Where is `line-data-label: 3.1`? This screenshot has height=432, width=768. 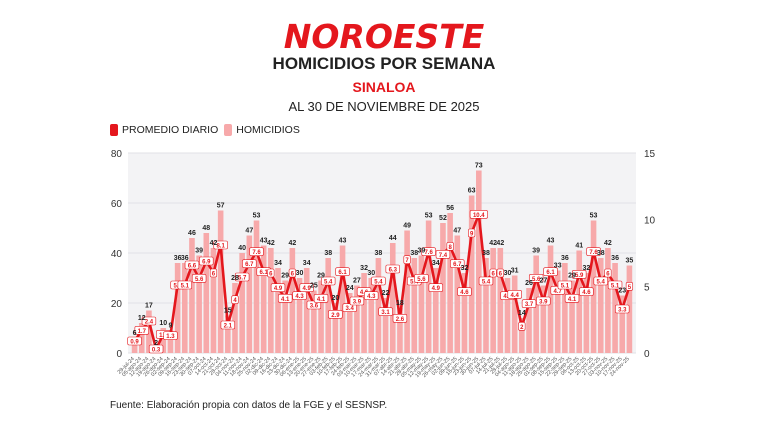
line-data-label: 3.1 is located at coordinates (385, 313).